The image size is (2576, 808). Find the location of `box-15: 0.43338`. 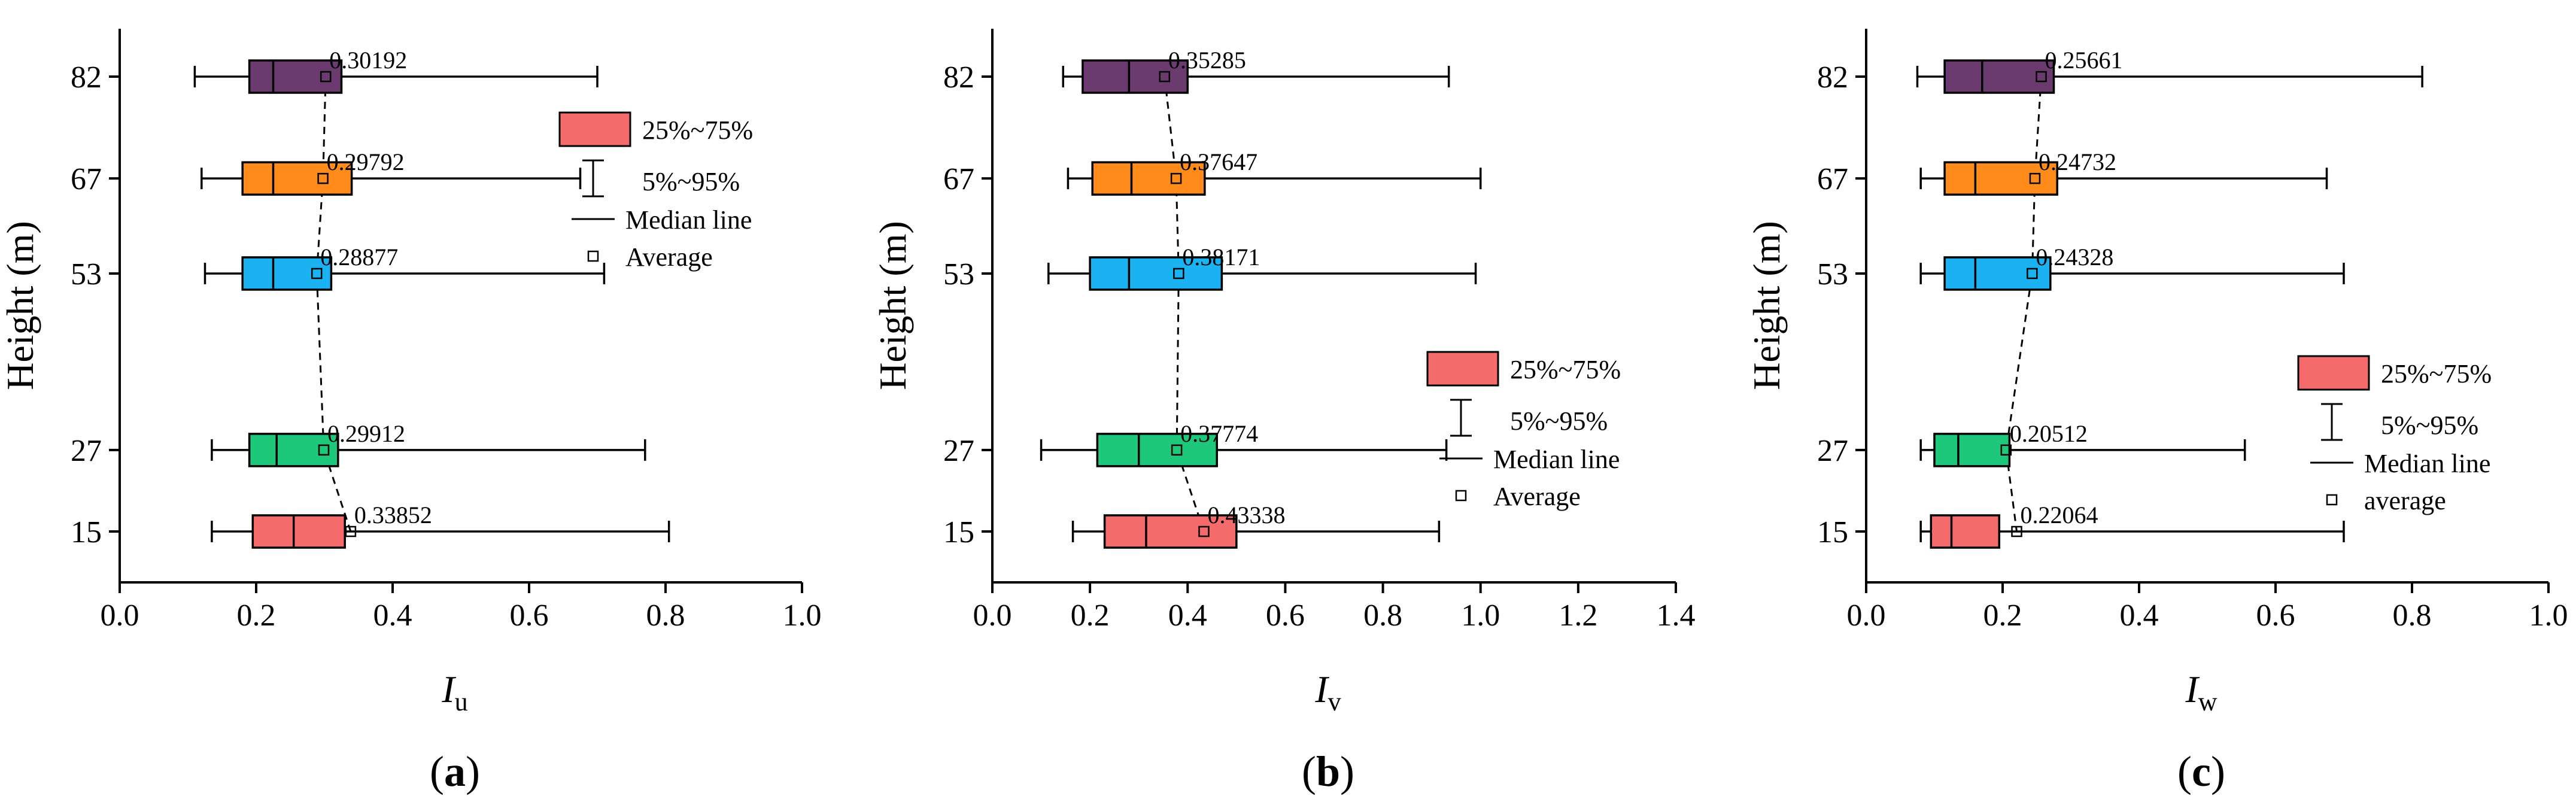

box-15: 0.43338 is located at coordinates (1256, 525).